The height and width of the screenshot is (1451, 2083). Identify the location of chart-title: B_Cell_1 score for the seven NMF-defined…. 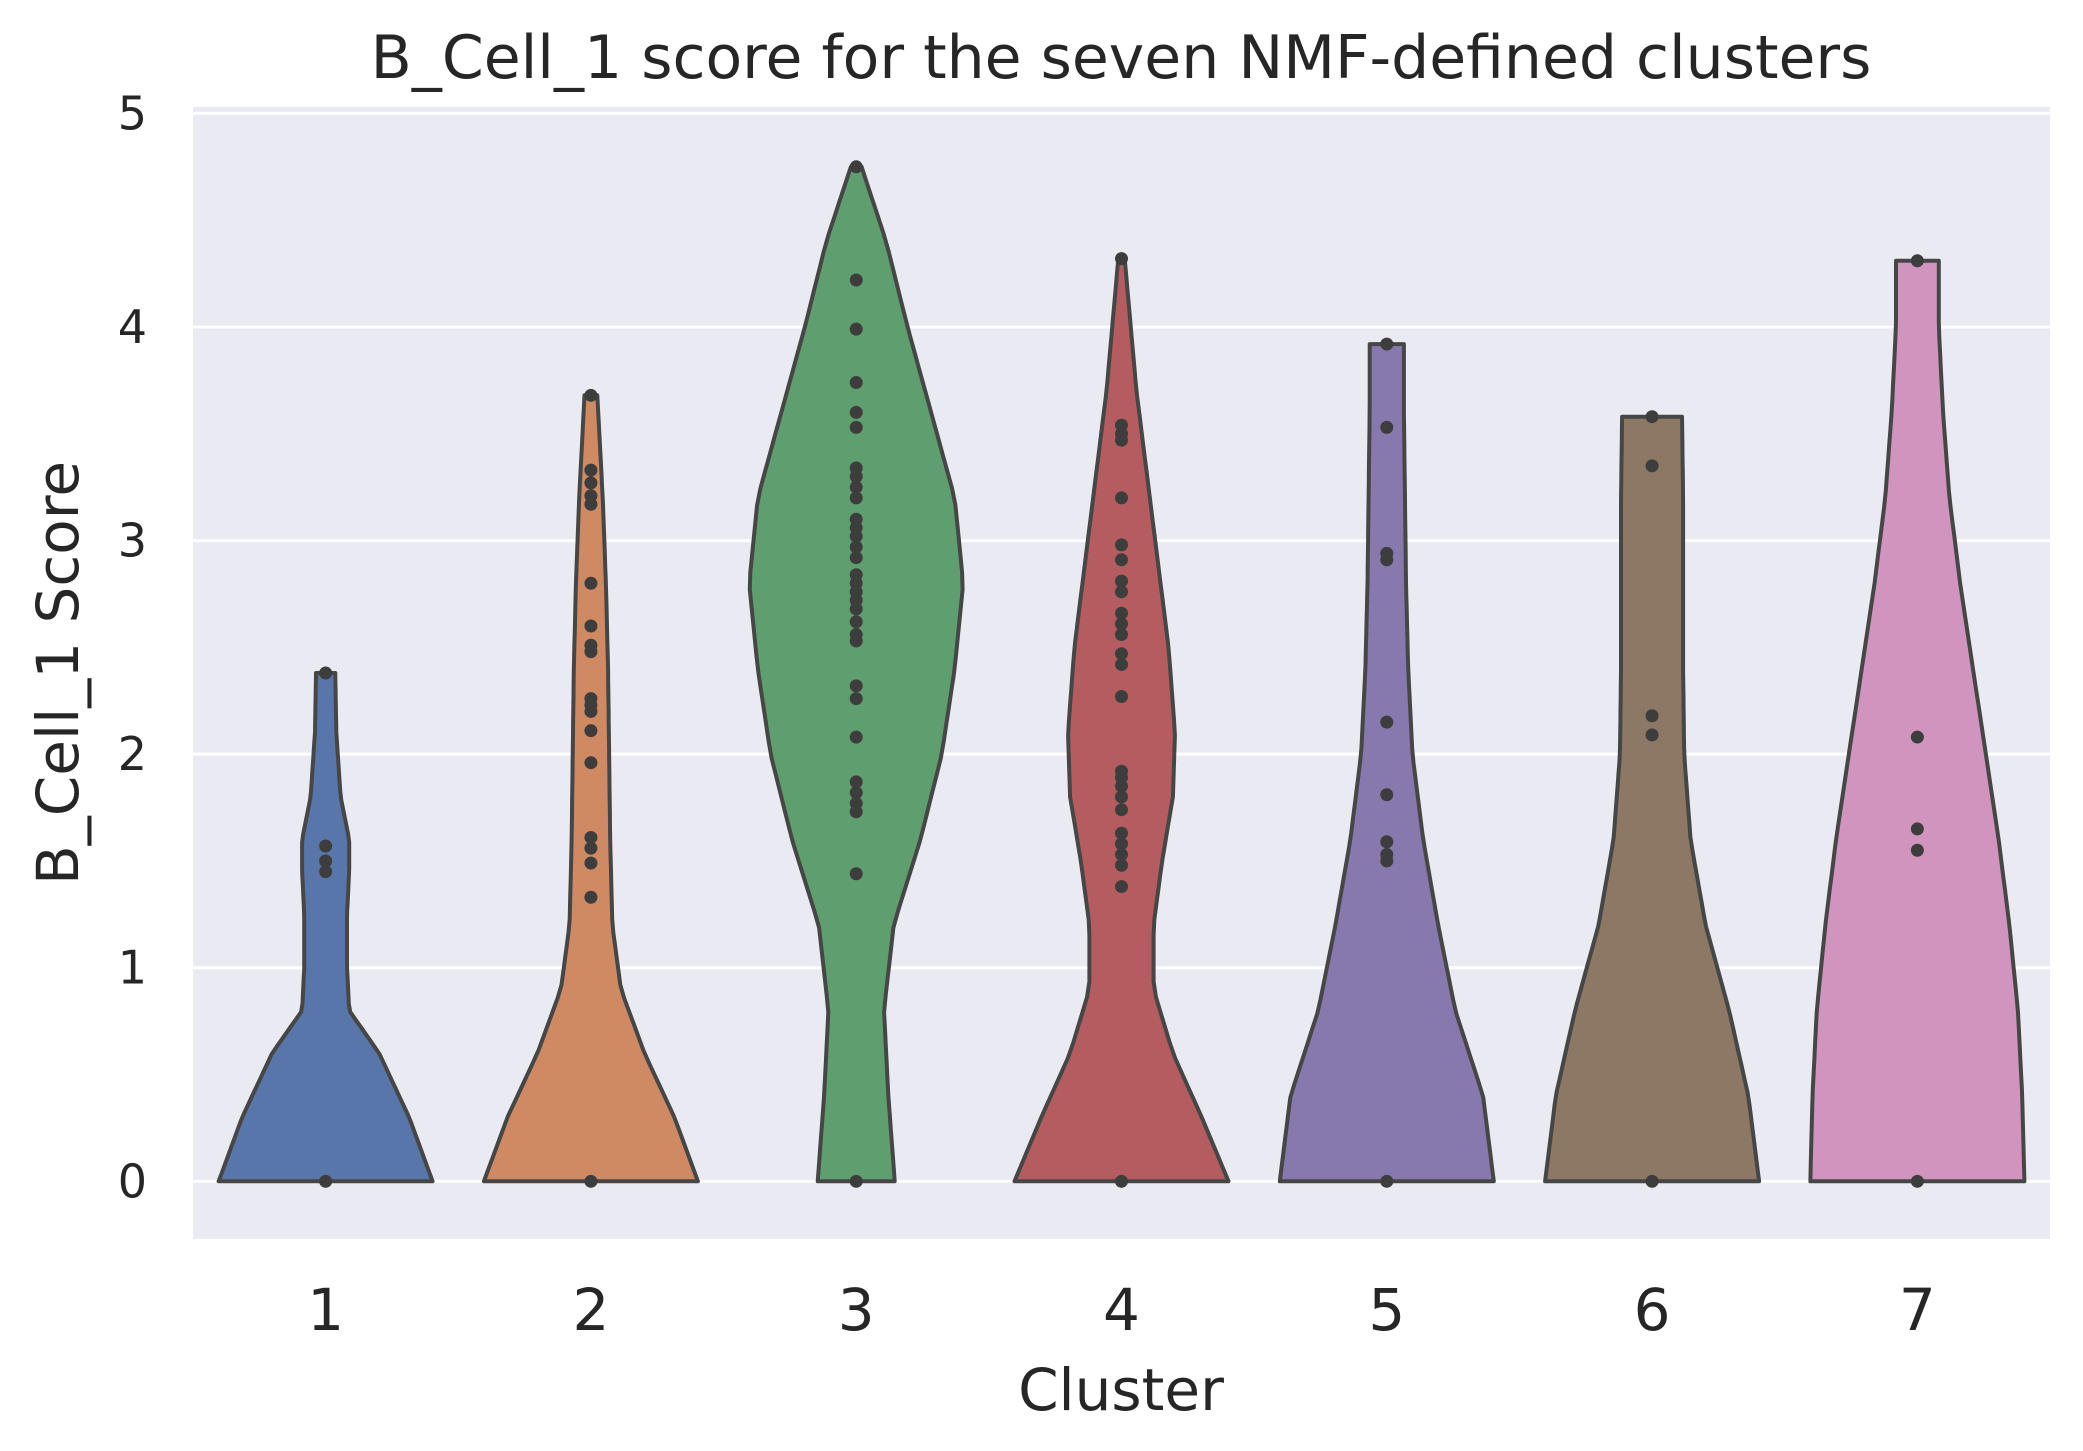
(1121, 58).